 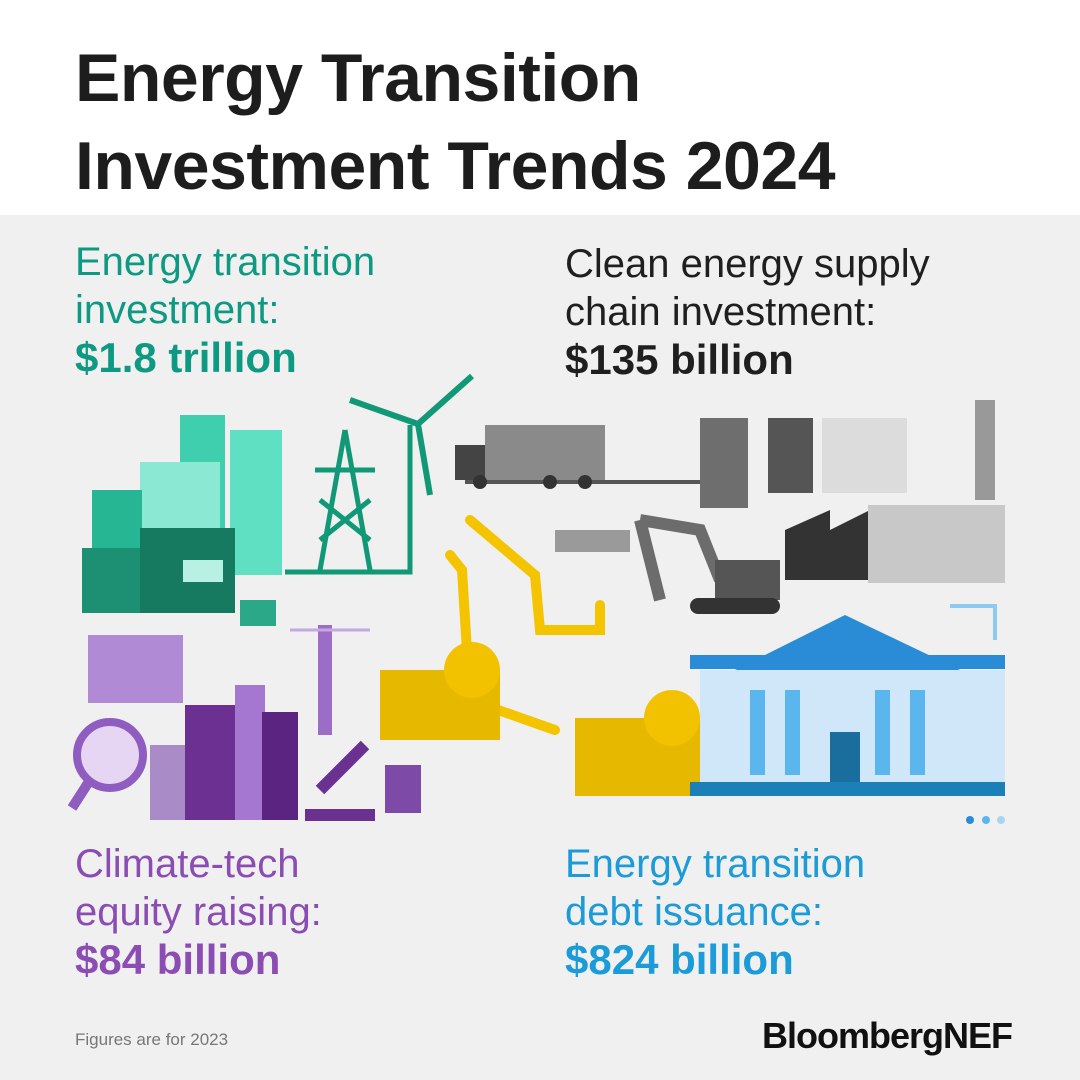 What do you see at coordinates (847, 714) in the screenshot?
I see `blue-bank` at bounding box center [847, 714].